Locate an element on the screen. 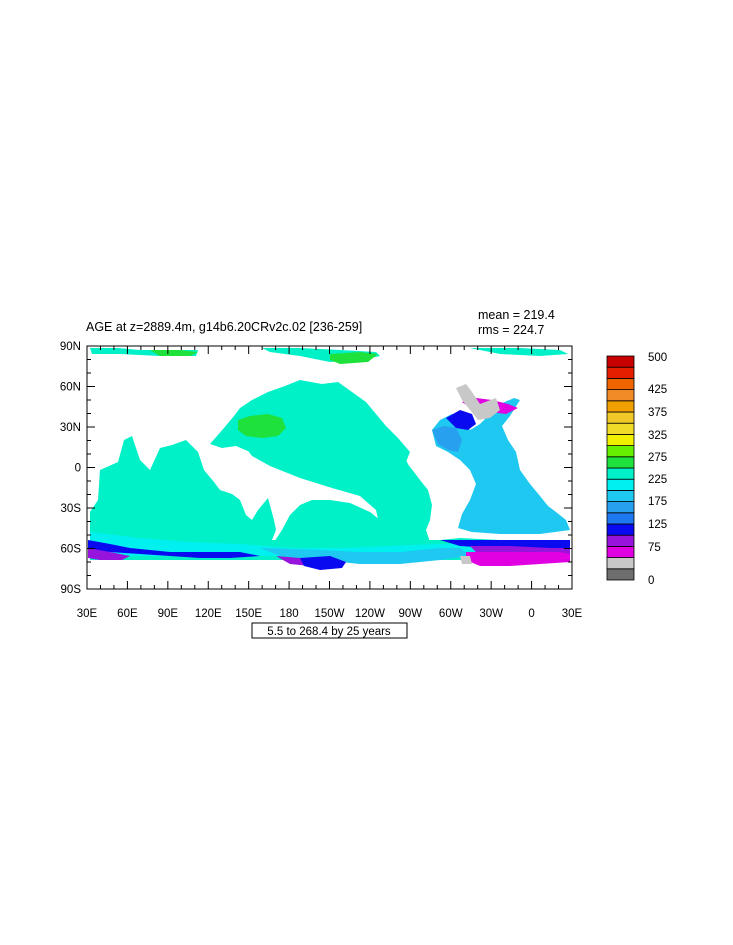 This screenshot has height=945, width=733. y-tick-label: 0 is located at coordinates (78, 469).